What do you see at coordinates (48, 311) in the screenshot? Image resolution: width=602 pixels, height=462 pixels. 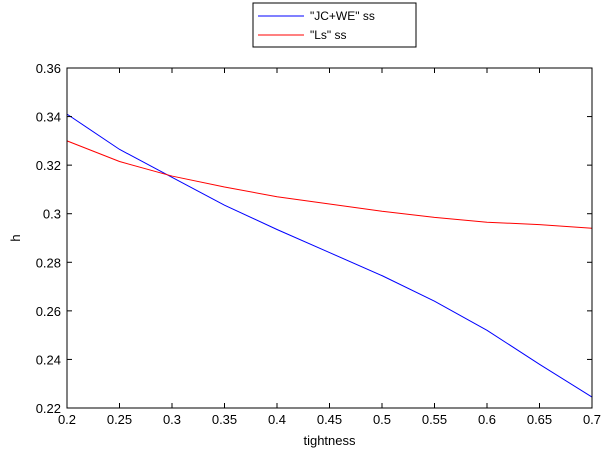 I see `y-tick-label-2: 0.26` at bounding box center [48, 311].